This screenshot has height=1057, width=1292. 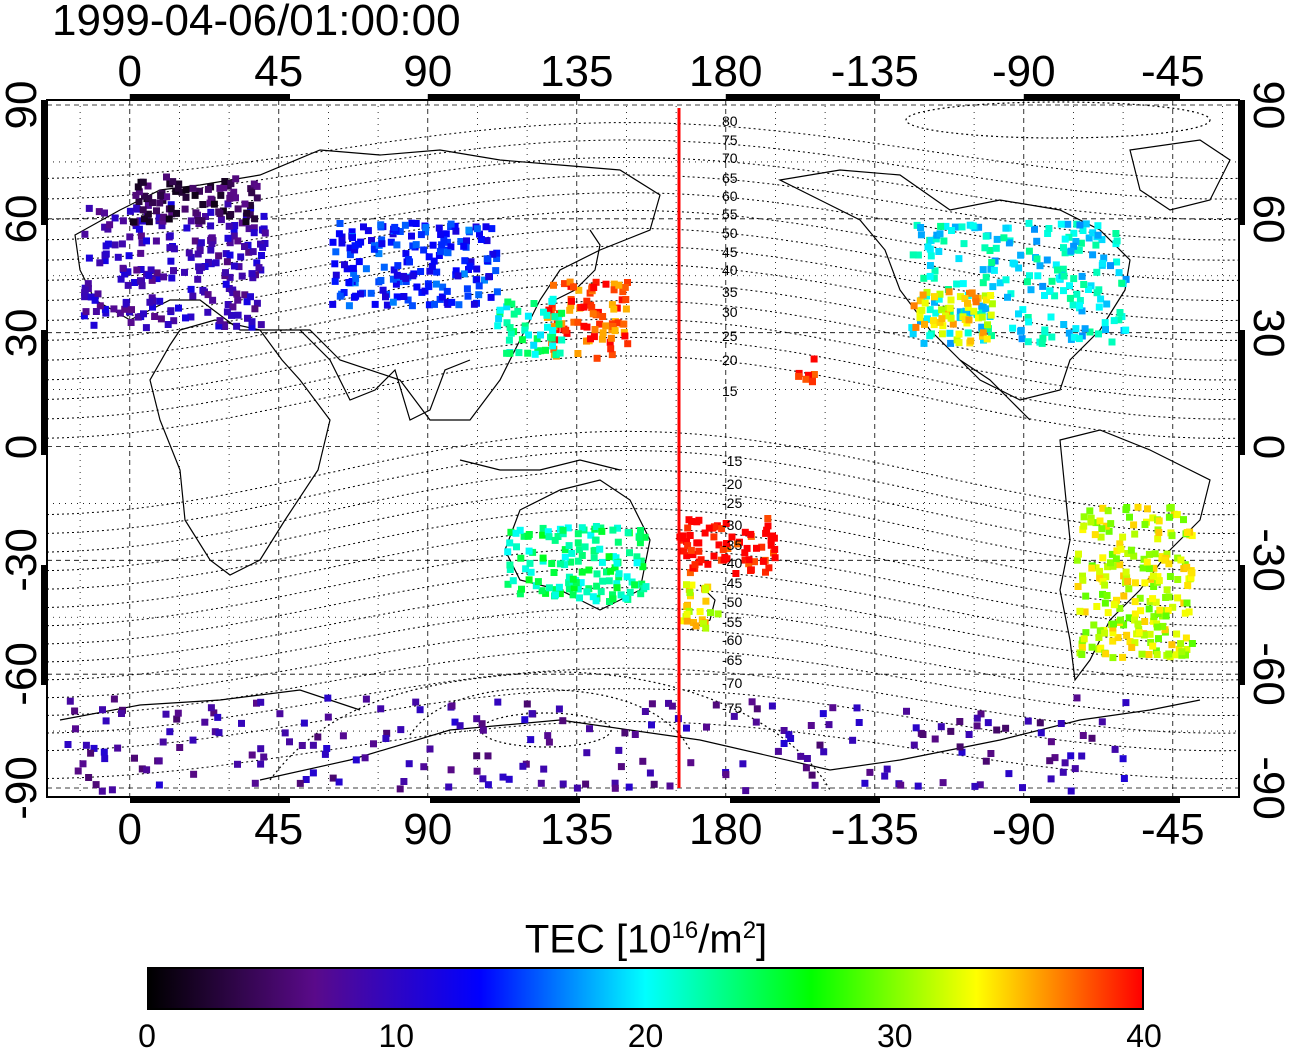 I want to click on coastline, so click(x=367, y=285).